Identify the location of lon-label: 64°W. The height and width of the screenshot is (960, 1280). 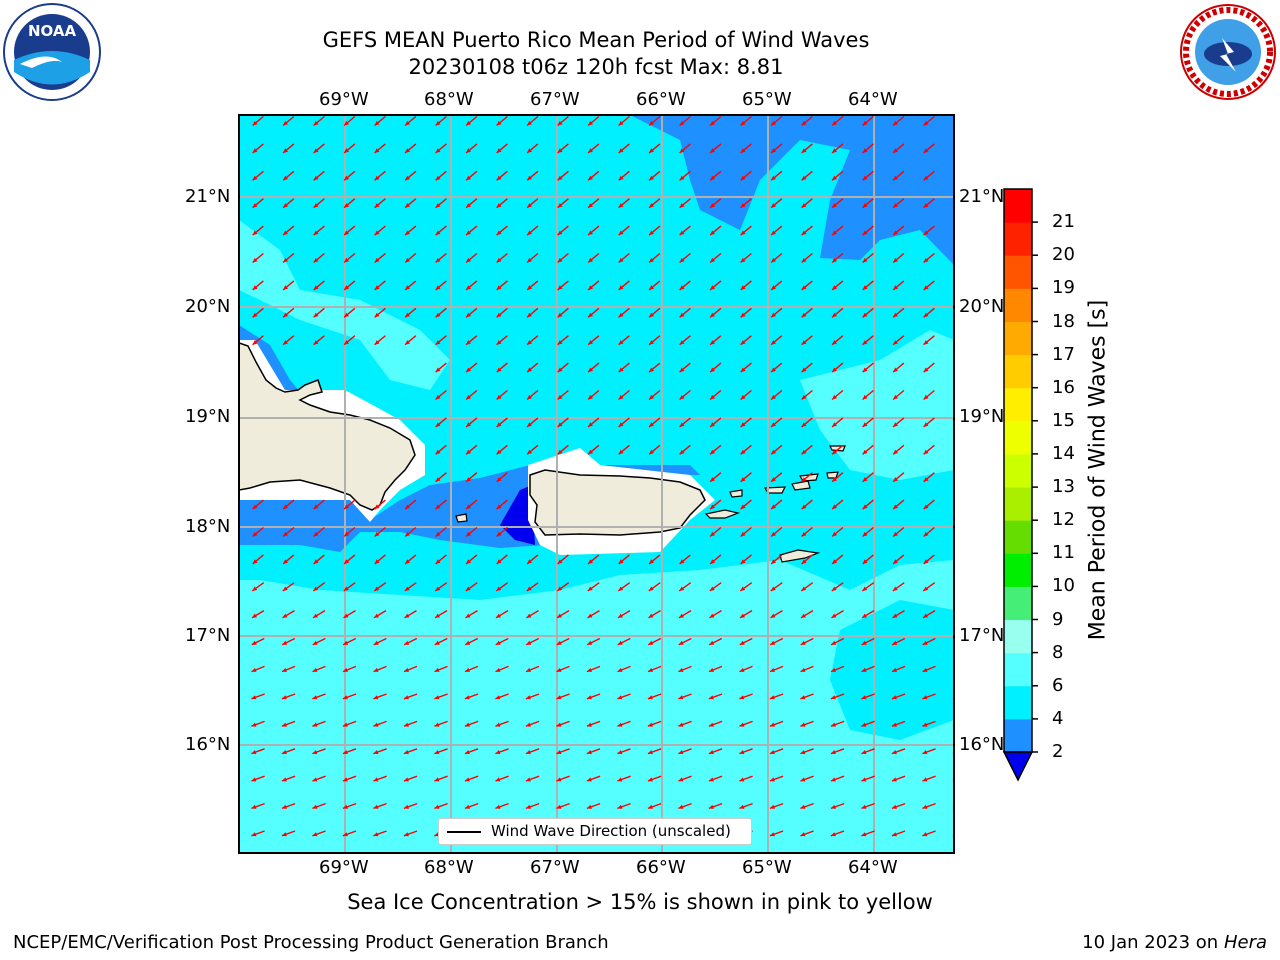
(873, 99).